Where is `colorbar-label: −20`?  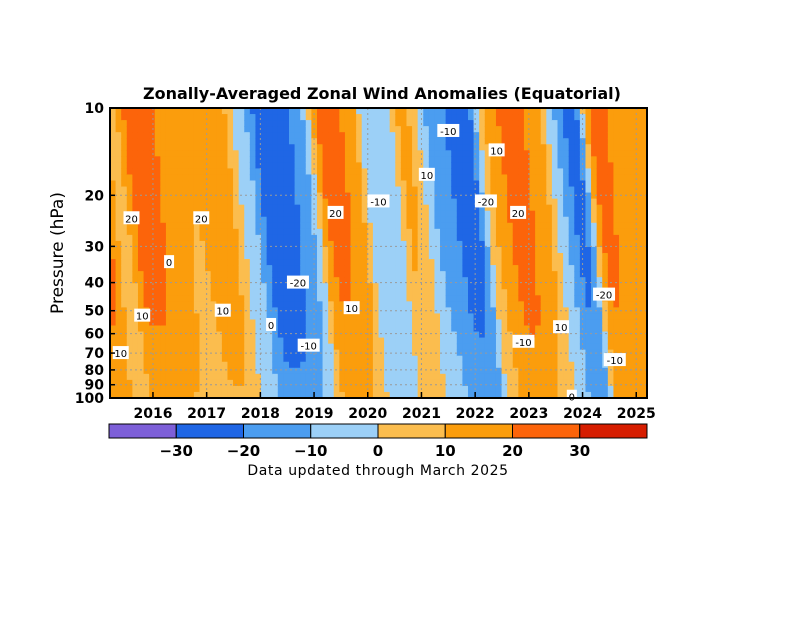
colorbar-label: −20 is located at coordinates (243, 451).